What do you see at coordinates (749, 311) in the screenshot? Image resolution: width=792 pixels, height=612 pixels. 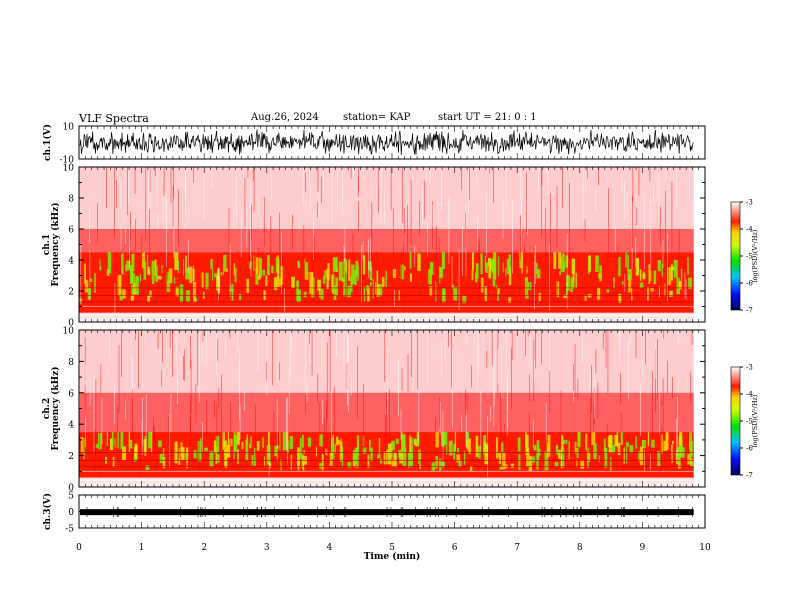 I see `colorbar-tick-label: -7` at bounding box center [749, 311].